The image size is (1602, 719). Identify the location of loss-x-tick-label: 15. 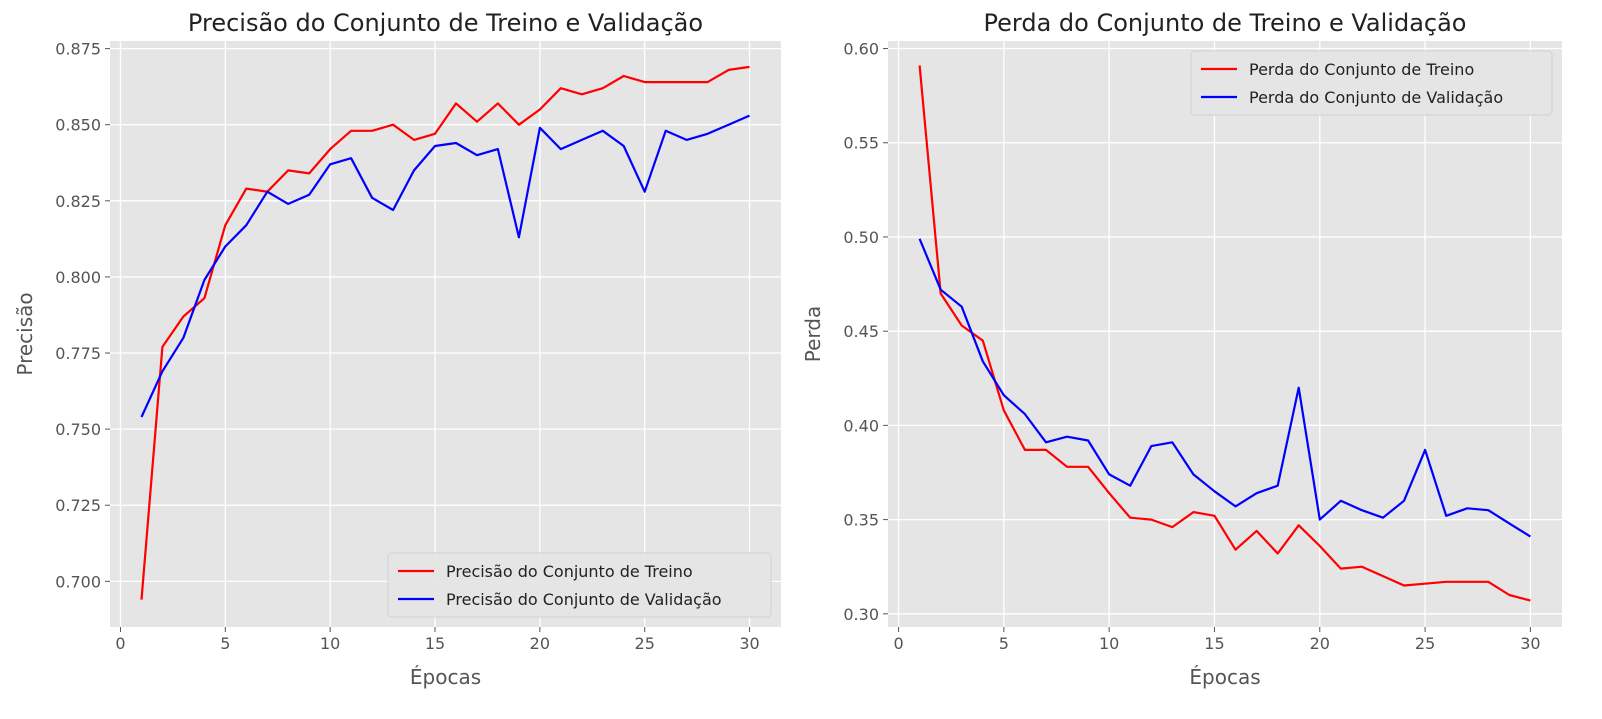
(1214, 643).